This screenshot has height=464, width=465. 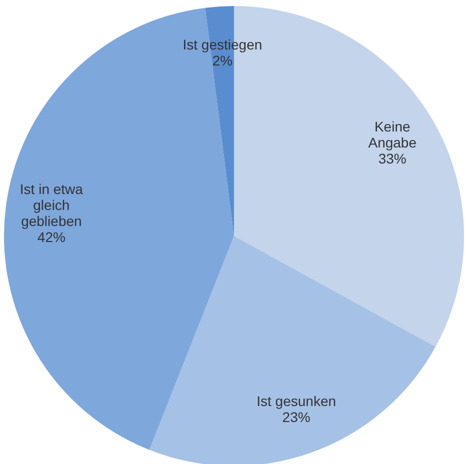 What do you see at coordinates (51, 236) in the screenshot?
I see `data-label: 42%` at bounding box center [51, 236].